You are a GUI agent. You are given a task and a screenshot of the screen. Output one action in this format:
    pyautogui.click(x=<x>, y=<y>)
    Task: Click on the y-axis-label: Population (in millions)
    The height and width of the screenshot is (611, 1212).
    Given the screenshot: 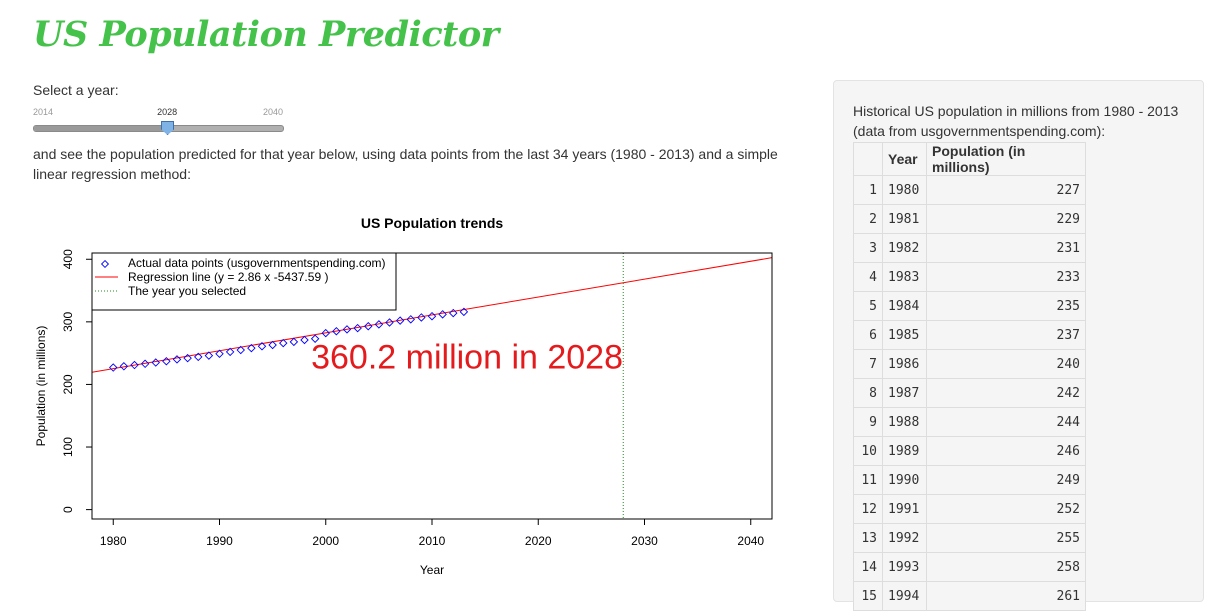 What is the action you would take?
    pyautogui.click(x=41, y=386)
    